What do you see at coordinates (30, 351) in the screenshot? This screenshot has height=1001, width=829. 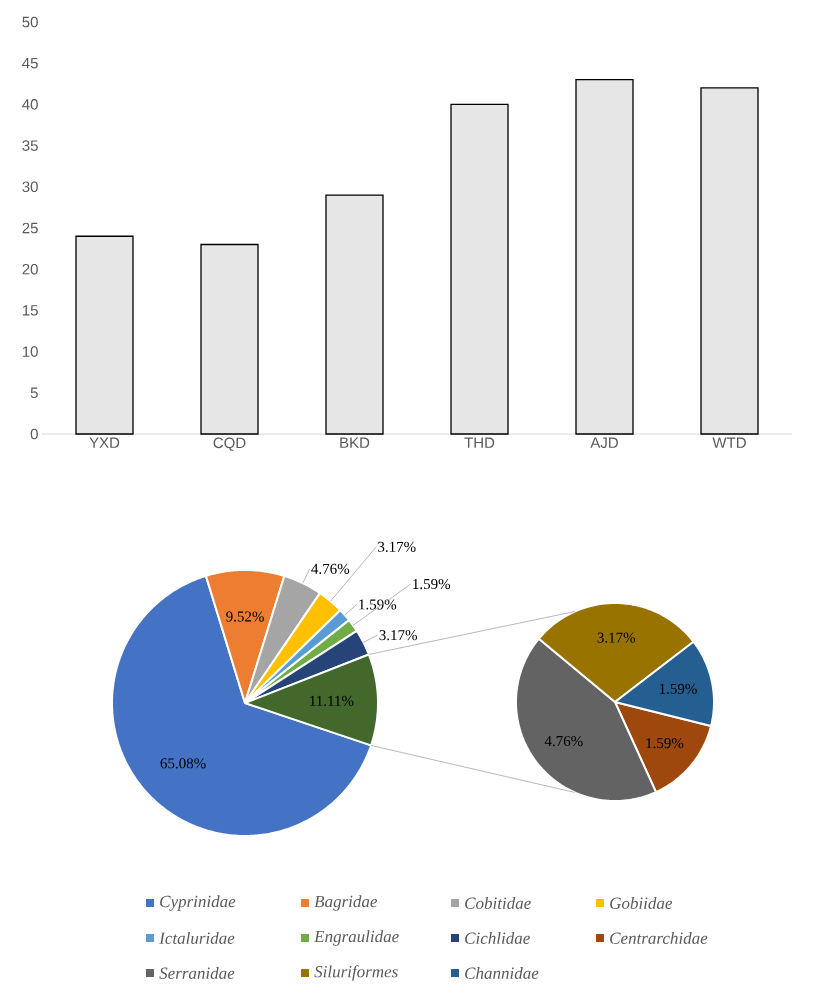 I see `y-tick-label: 10` at bounding box center [30, 351].